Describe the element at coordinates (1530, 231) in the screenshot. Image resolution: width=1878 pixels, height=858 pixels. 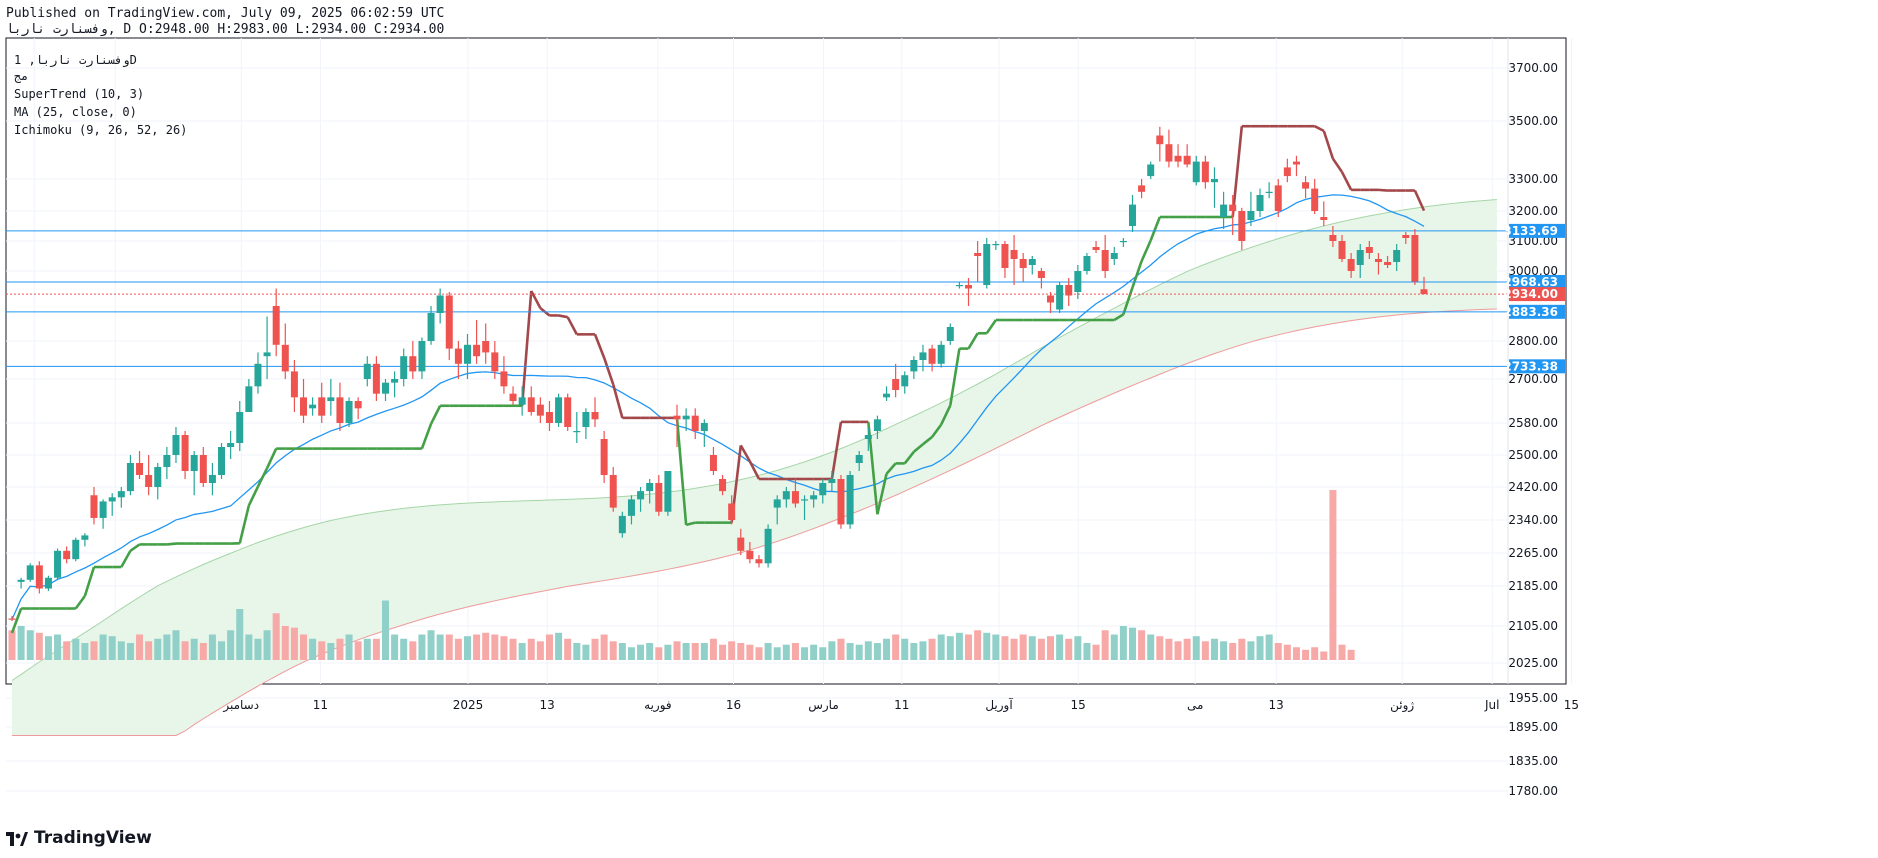
I see `price-badge-label: 3133.69` at that location.